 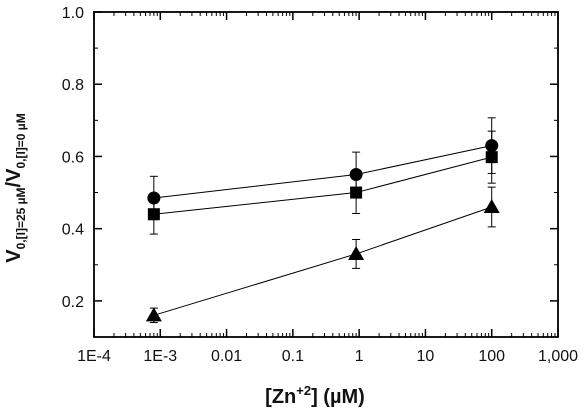 What do you see at coordinates (94, 356) in the screenshot?
I see `x-tick-label: 1E-4` at bounding box center [94, 356].